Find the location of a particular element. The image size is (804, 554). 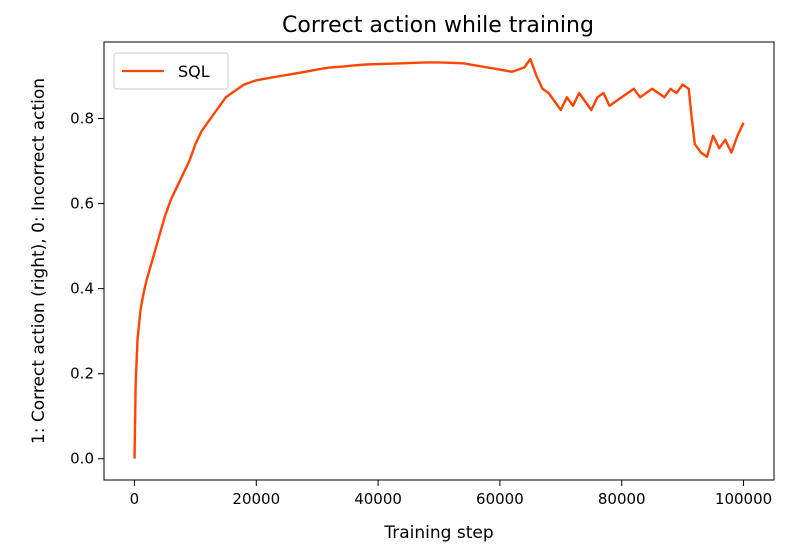

y-tick-label: 0.8 is located at coordinates (82, 119).